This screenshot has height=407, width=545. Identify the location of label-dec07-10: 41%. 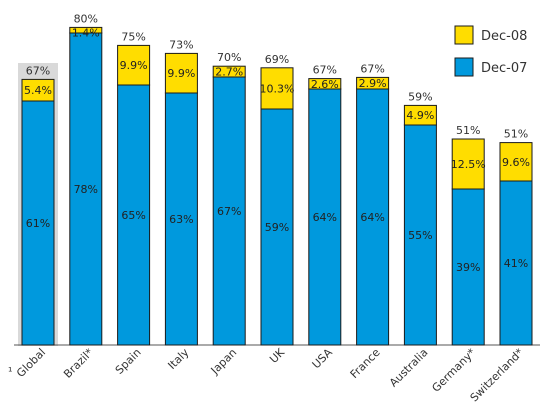
(516, 263).